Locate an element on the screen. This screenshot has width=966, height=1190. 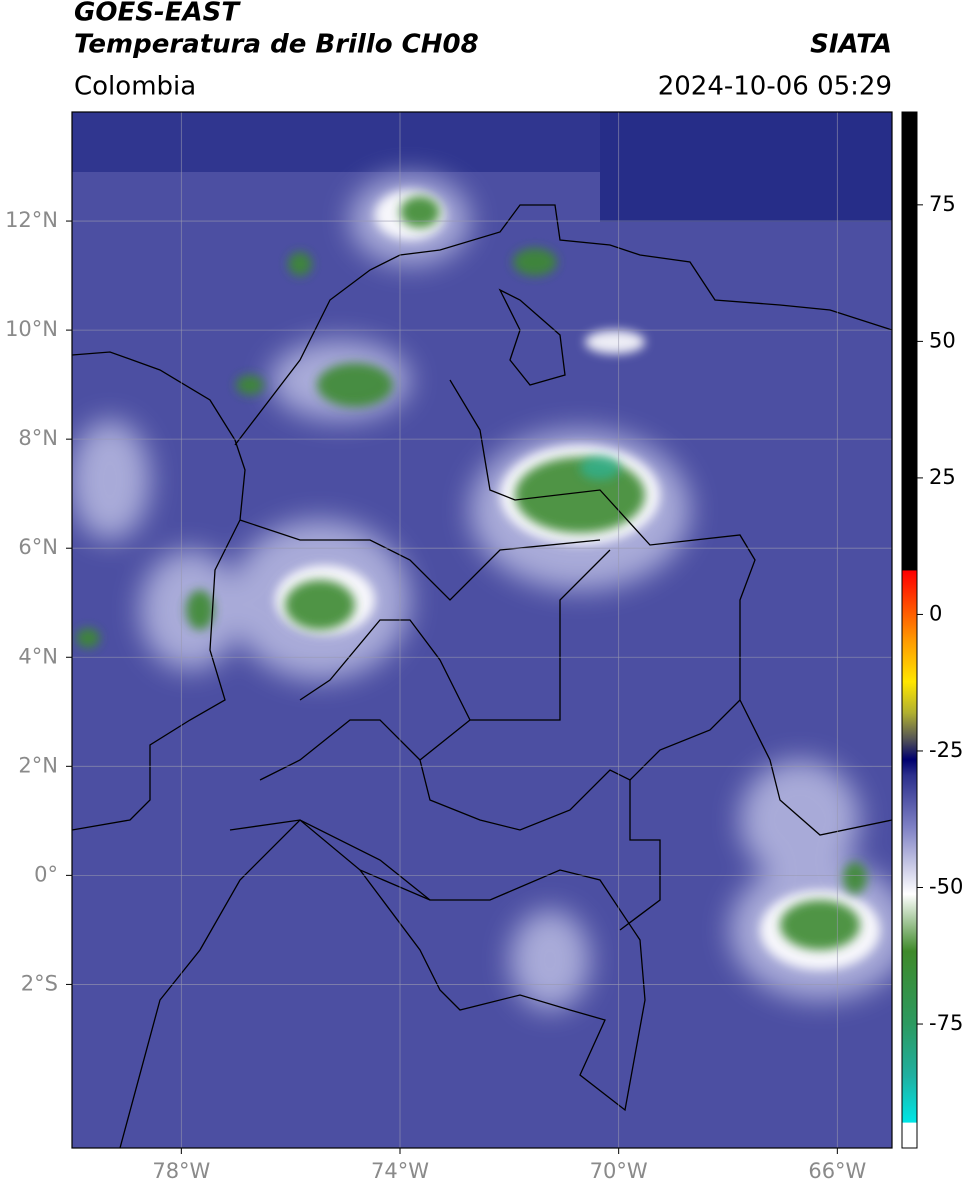
x-tick-label: 66°W is located at coordinates (837, 1171).